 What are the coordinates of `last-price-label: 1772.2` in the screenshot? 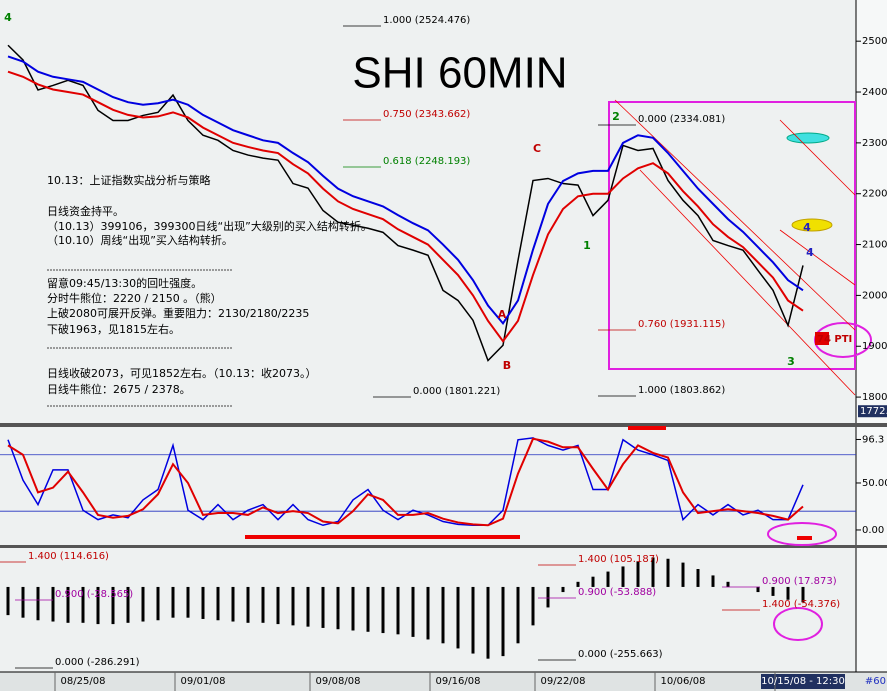 It's located at (873, 411).